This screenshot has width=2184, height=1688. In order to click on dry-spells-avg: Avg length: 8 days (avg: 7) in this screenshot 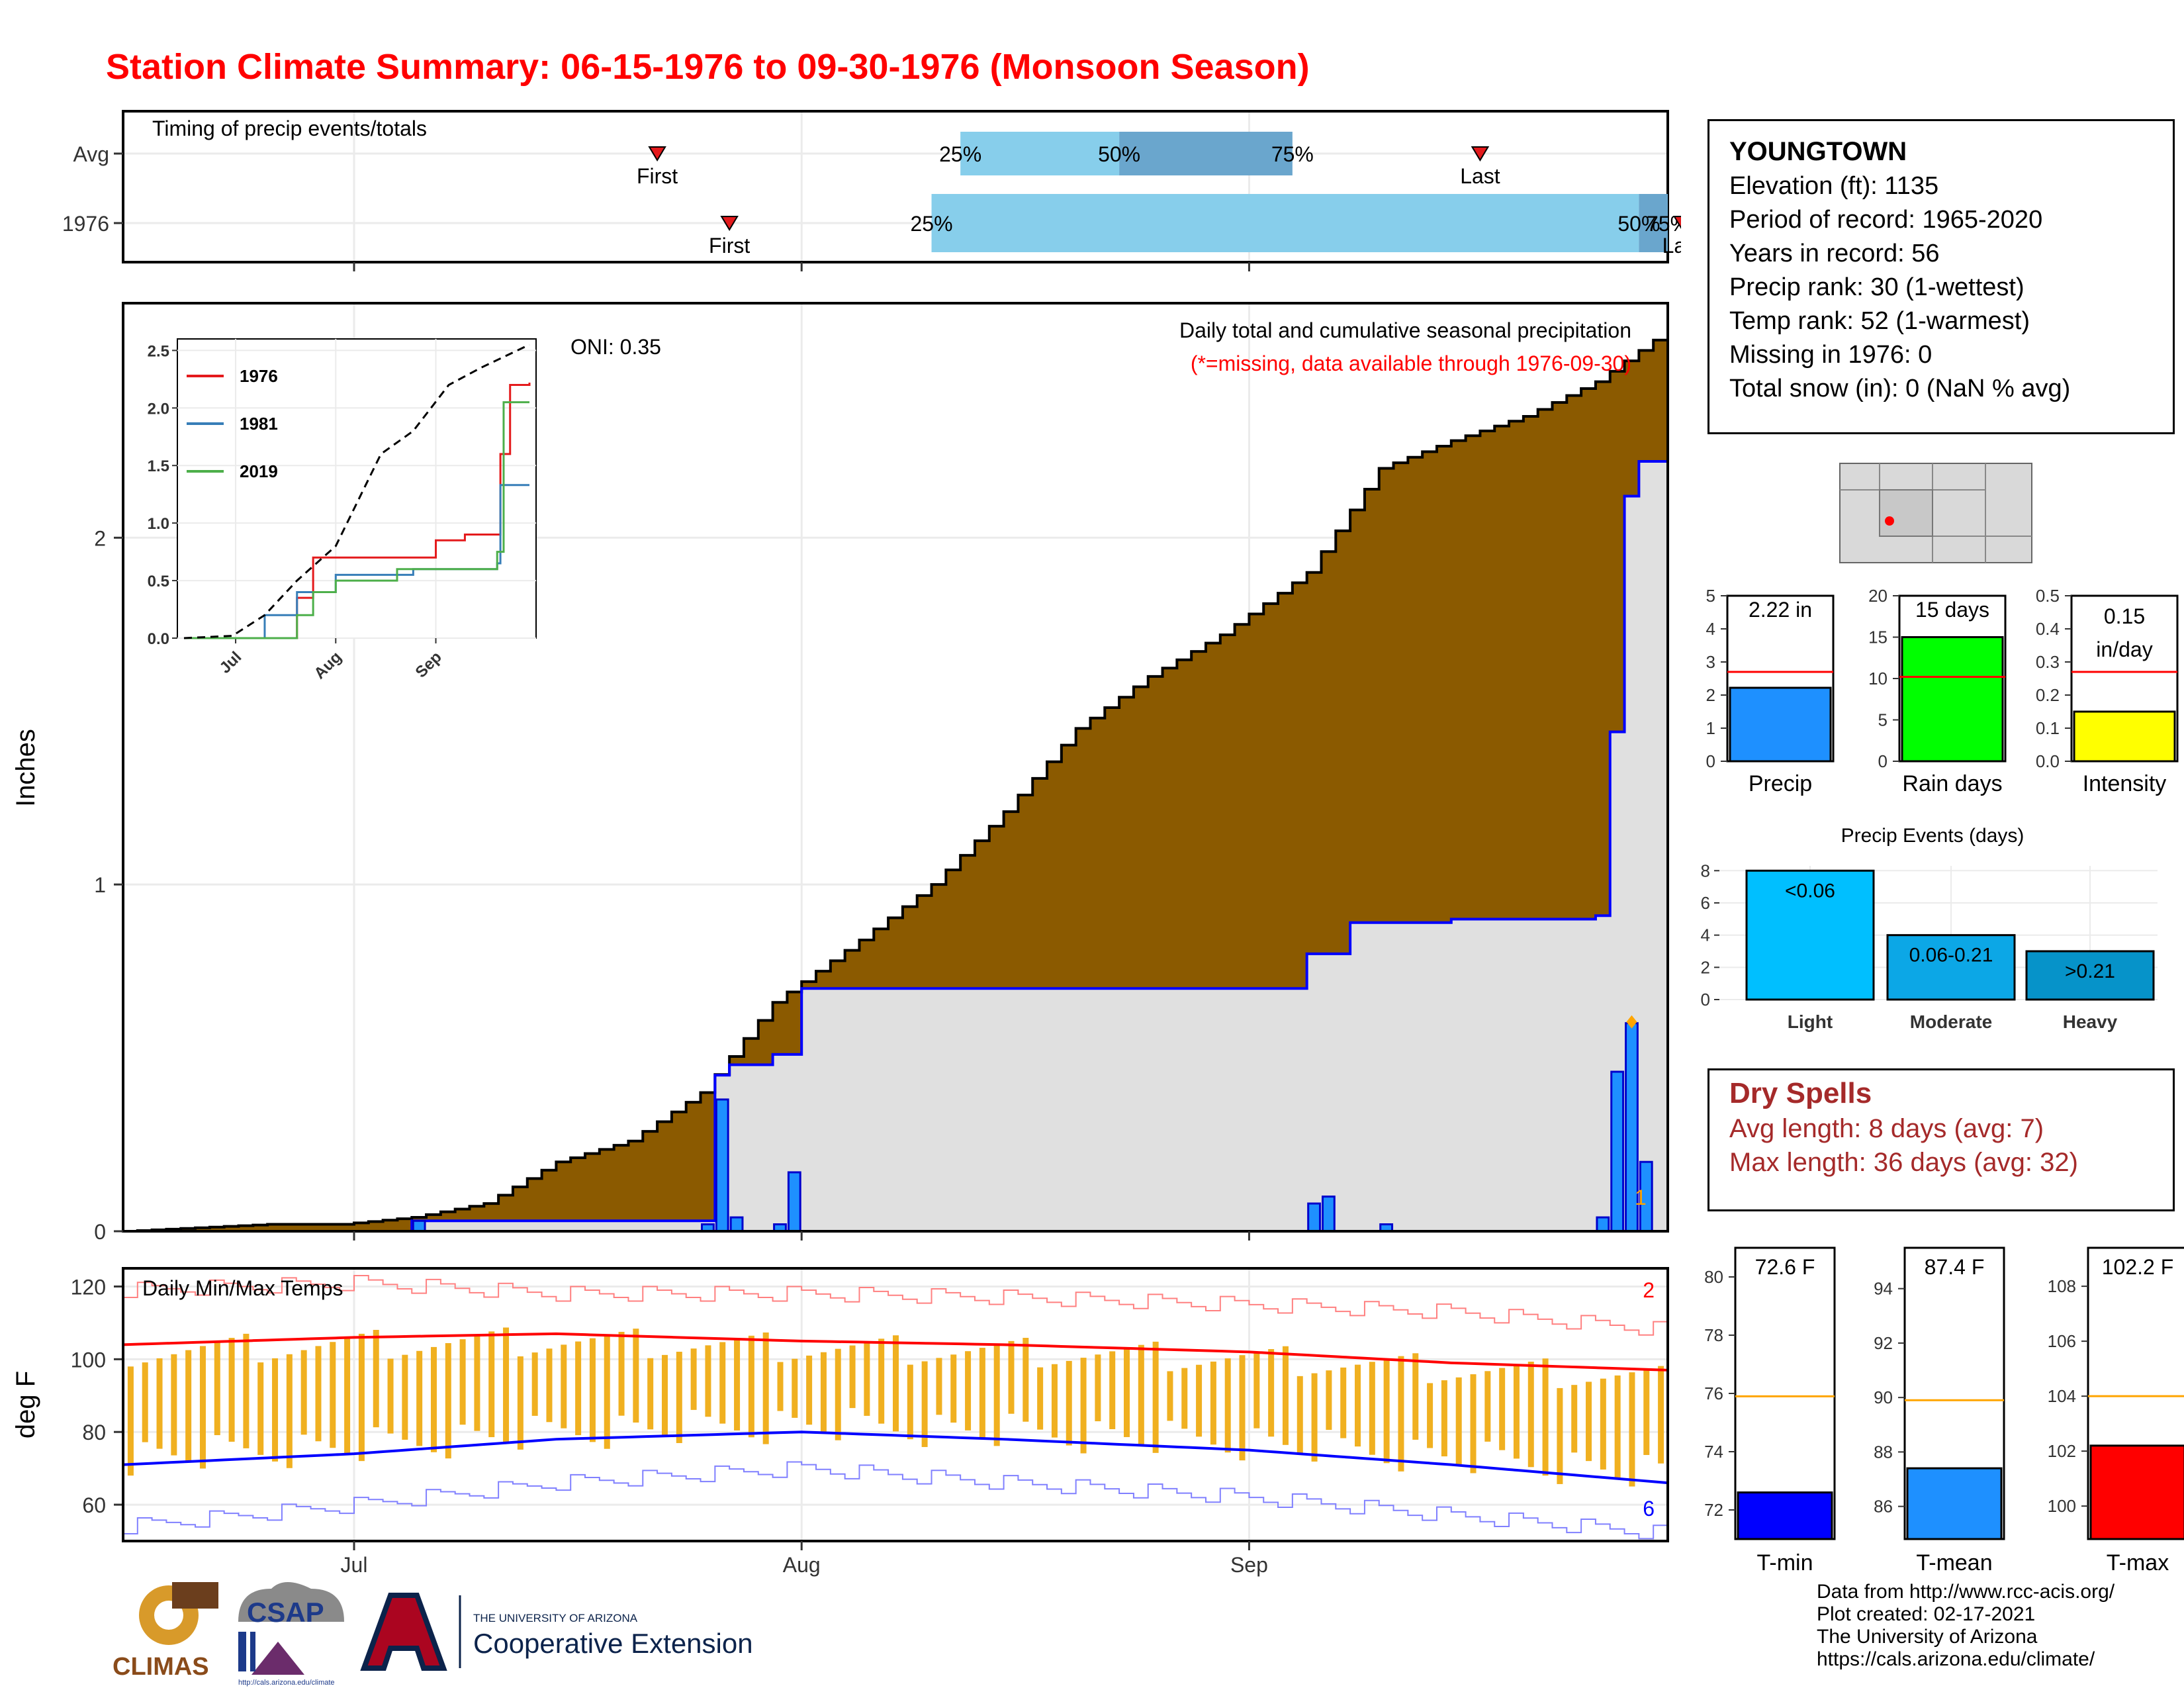, I will do `click(1886, 1128)`.